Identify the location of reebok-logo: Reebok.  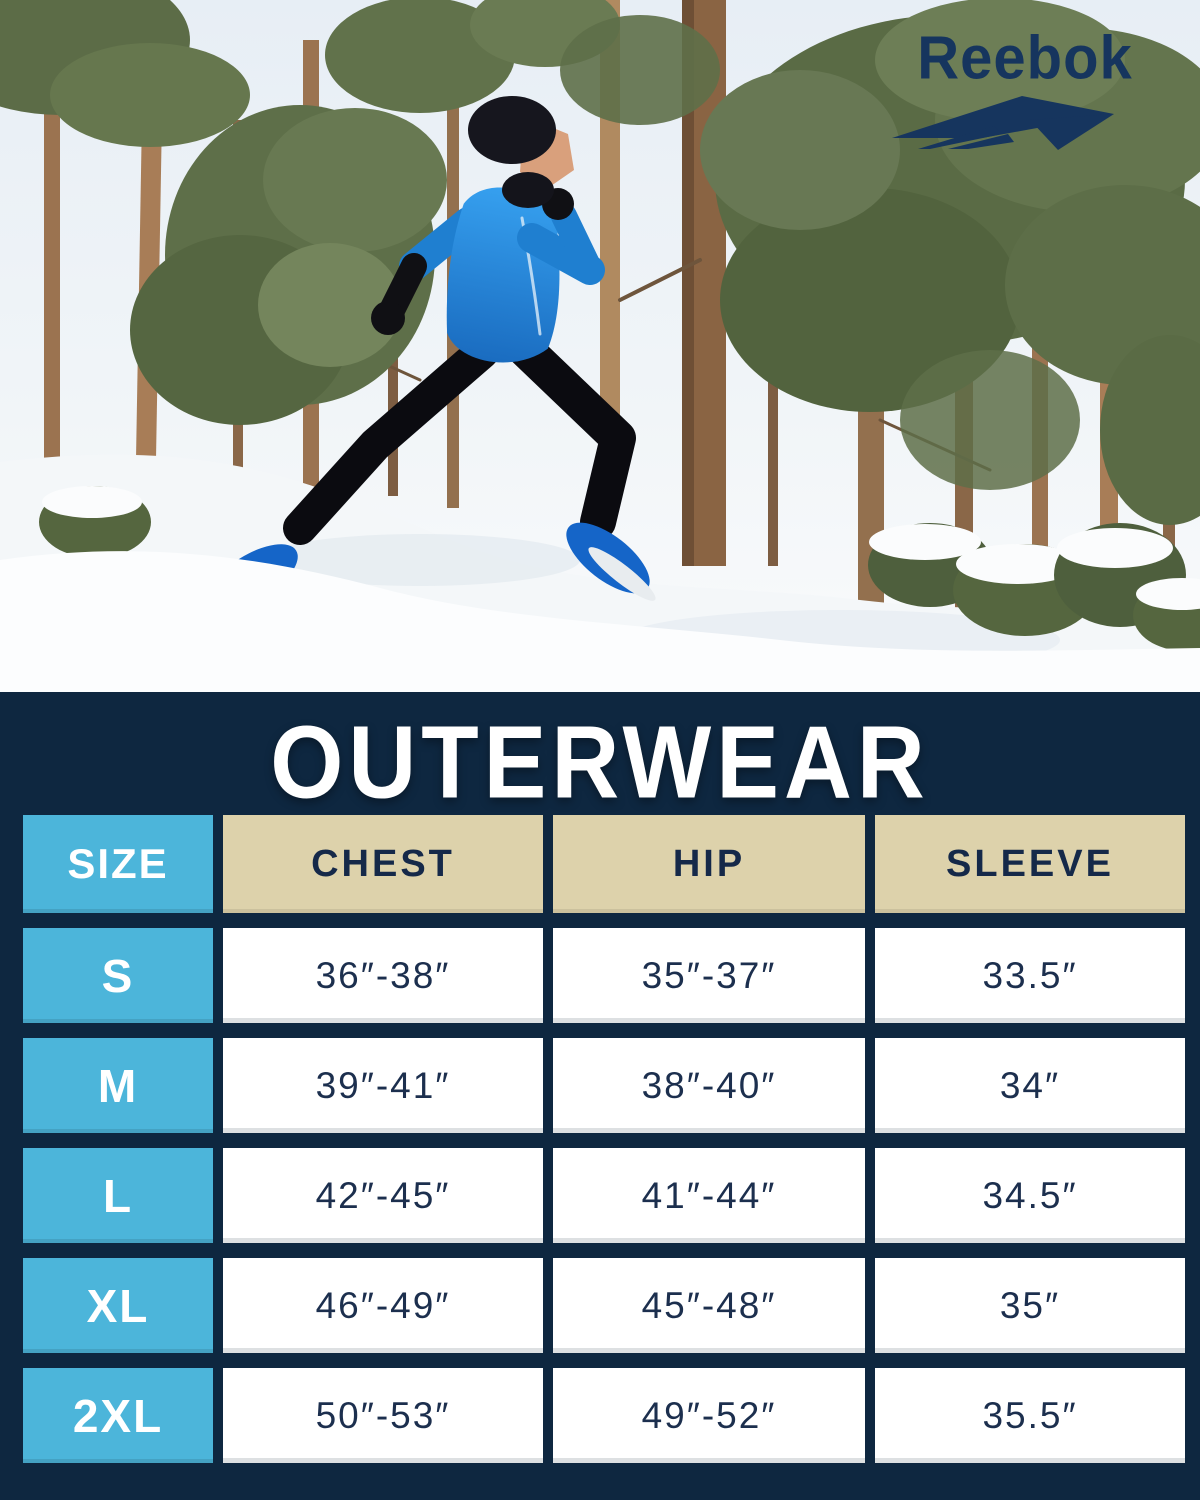
(1025, 87).